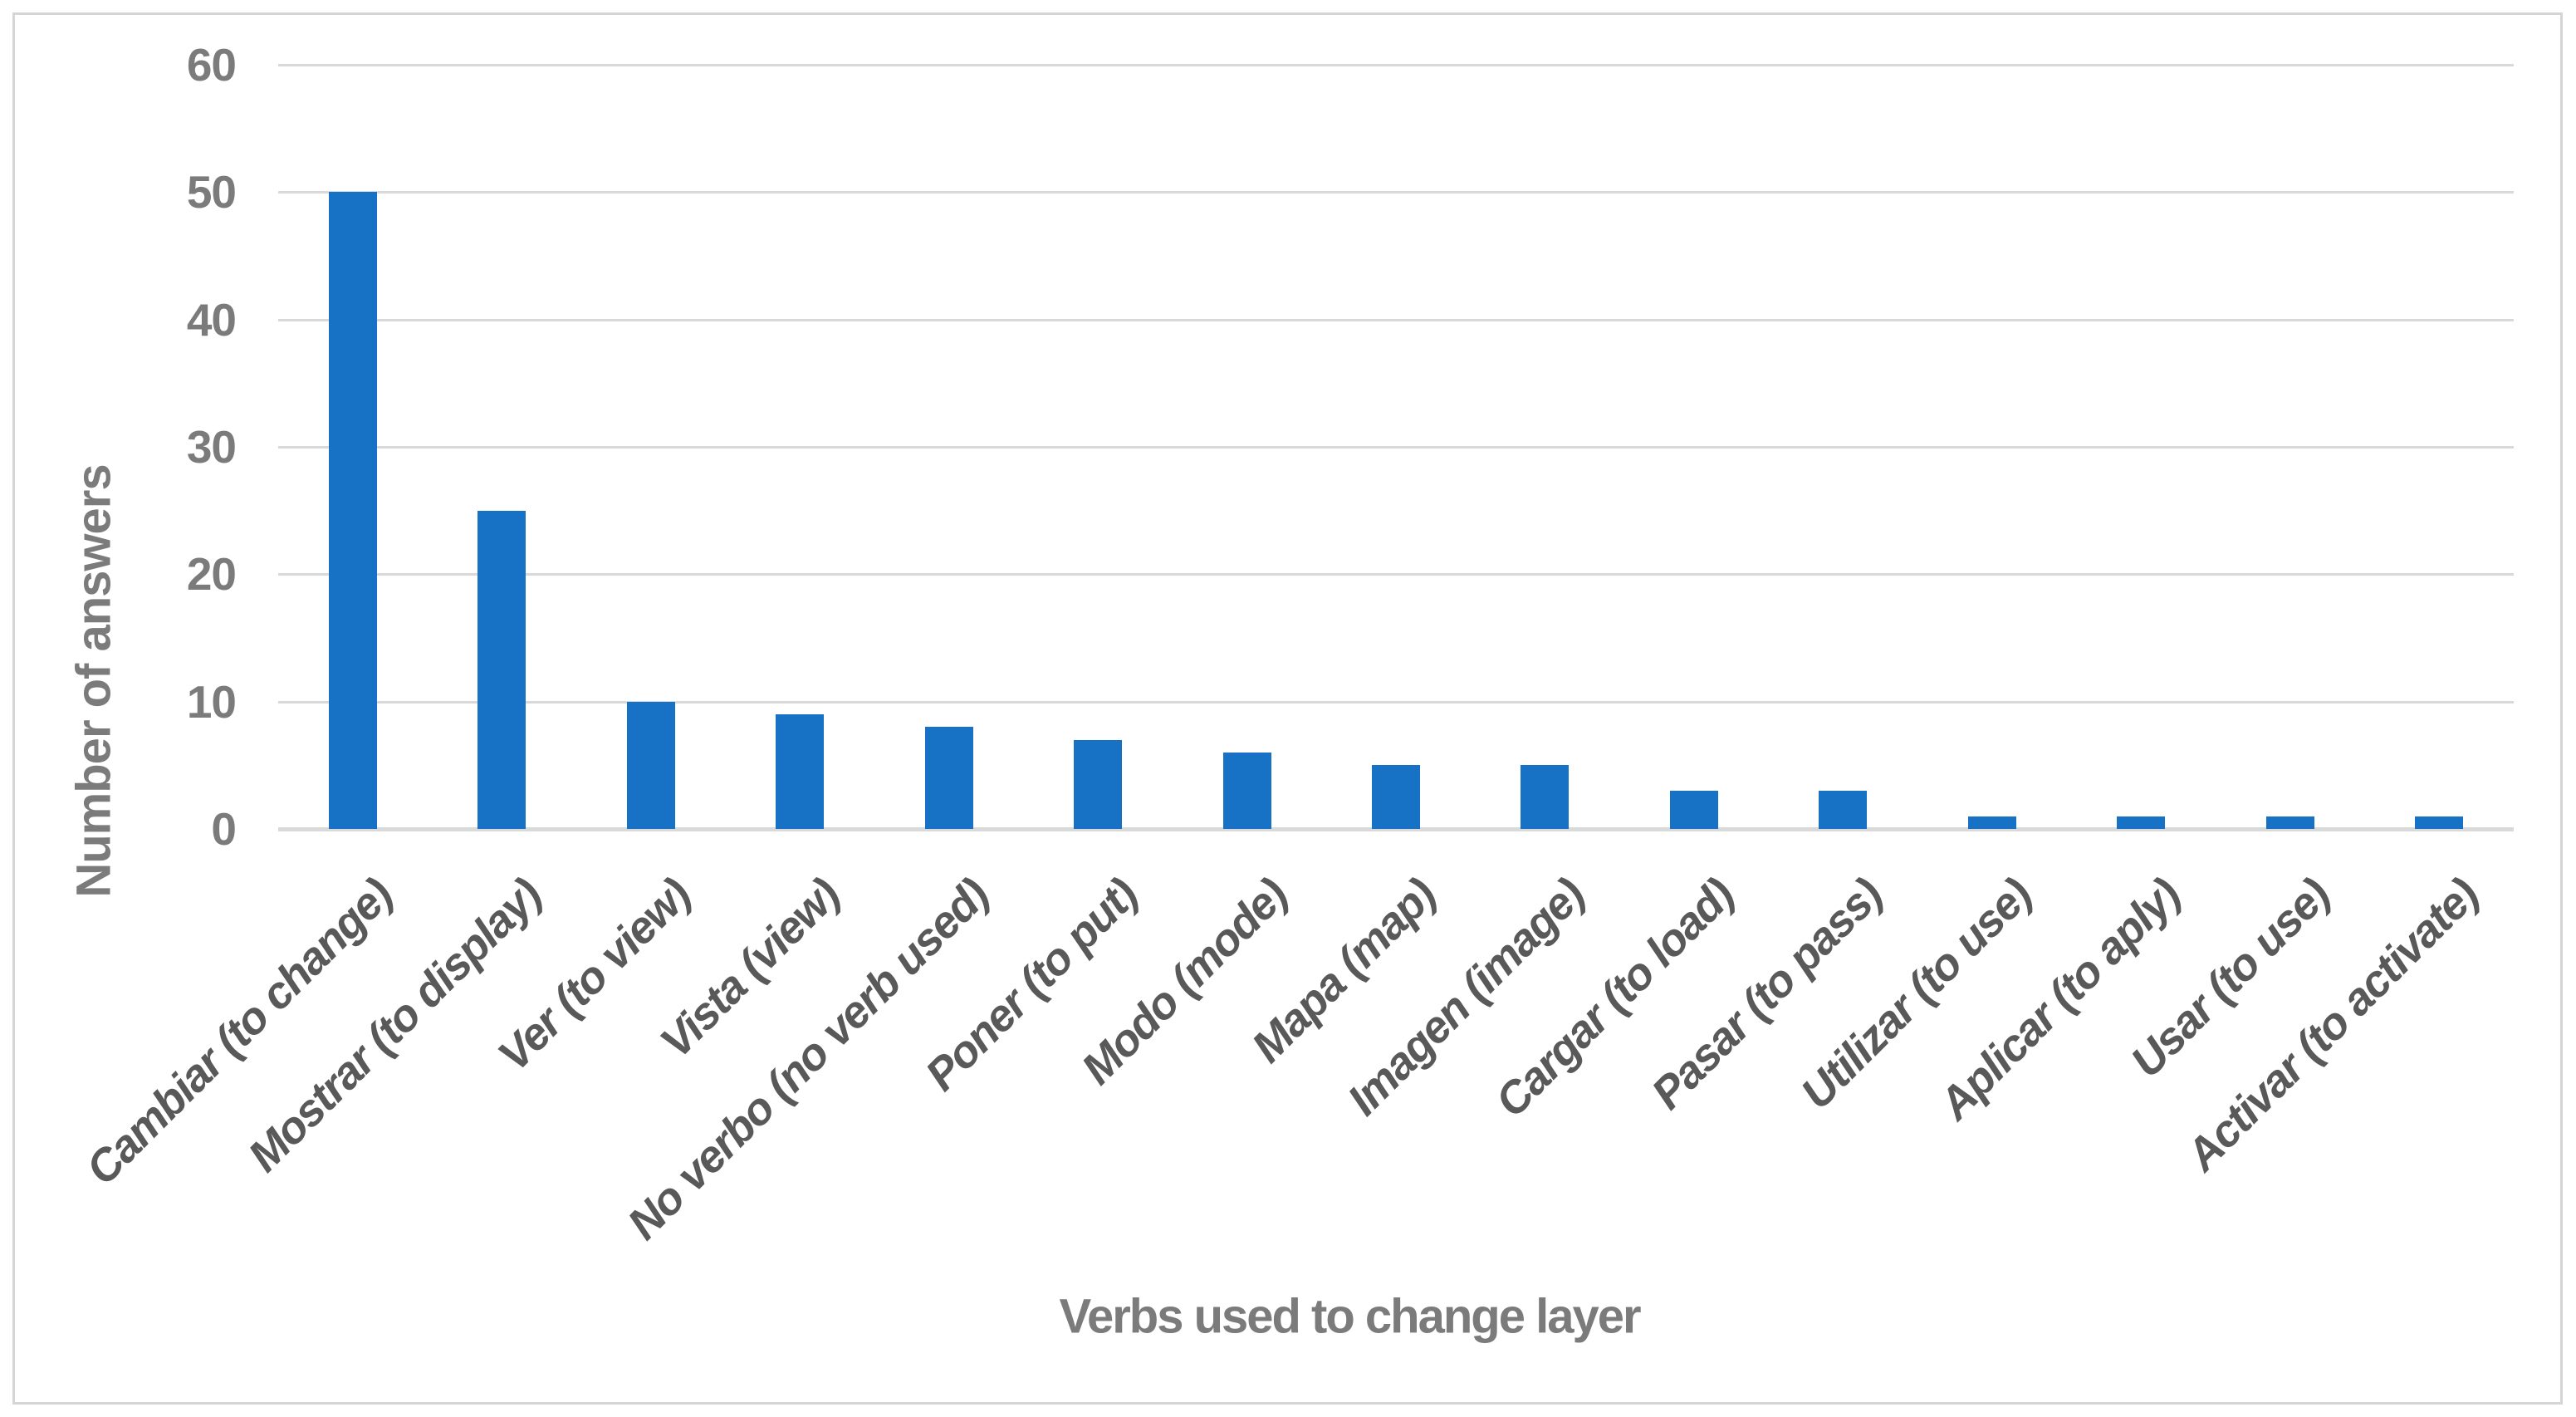 Image resolution: width=2576 pixels, height=1417 pixels. What do you see at coordinates (211, 65) in the screenshot?
I see `y-tick-label: 60` at bounding box center [211, 65].